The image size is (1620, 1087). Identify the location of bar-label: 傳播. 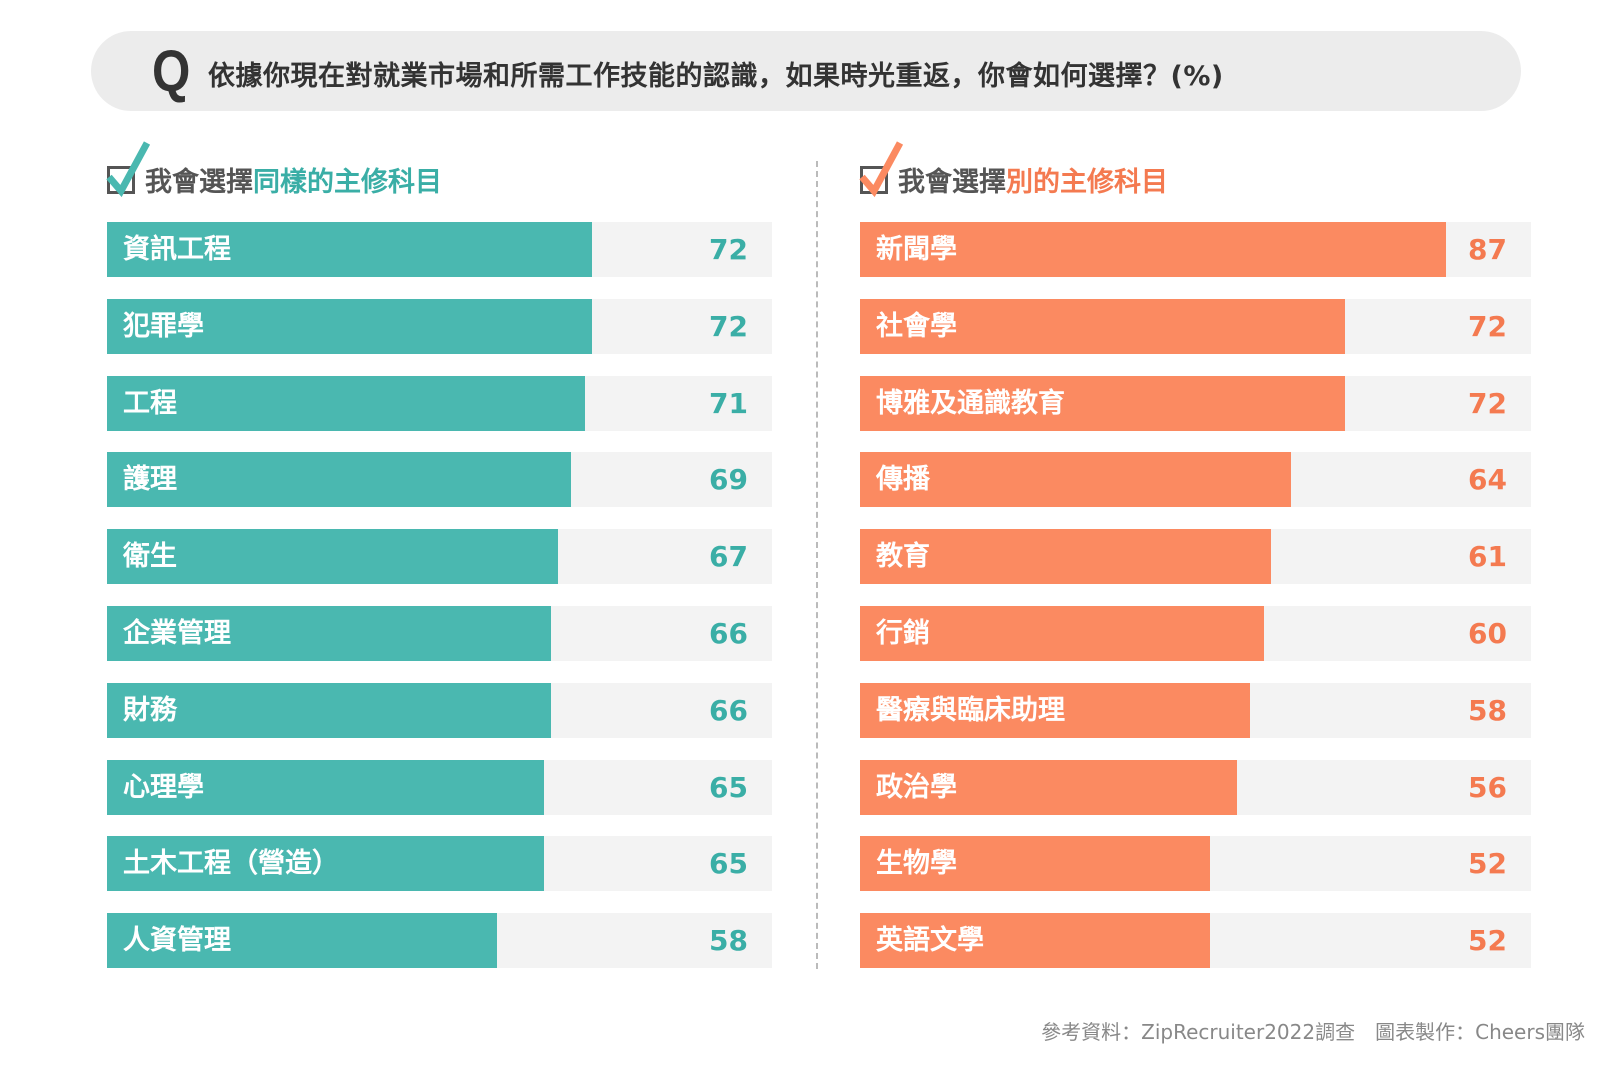
(903, 480).